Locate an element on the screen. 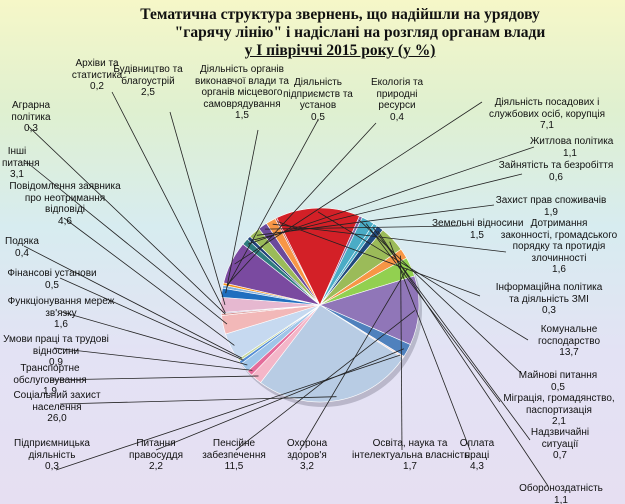  slice-label-23: Умови праці та трудові відносини 0,9 is located at coordinates (56, 351).